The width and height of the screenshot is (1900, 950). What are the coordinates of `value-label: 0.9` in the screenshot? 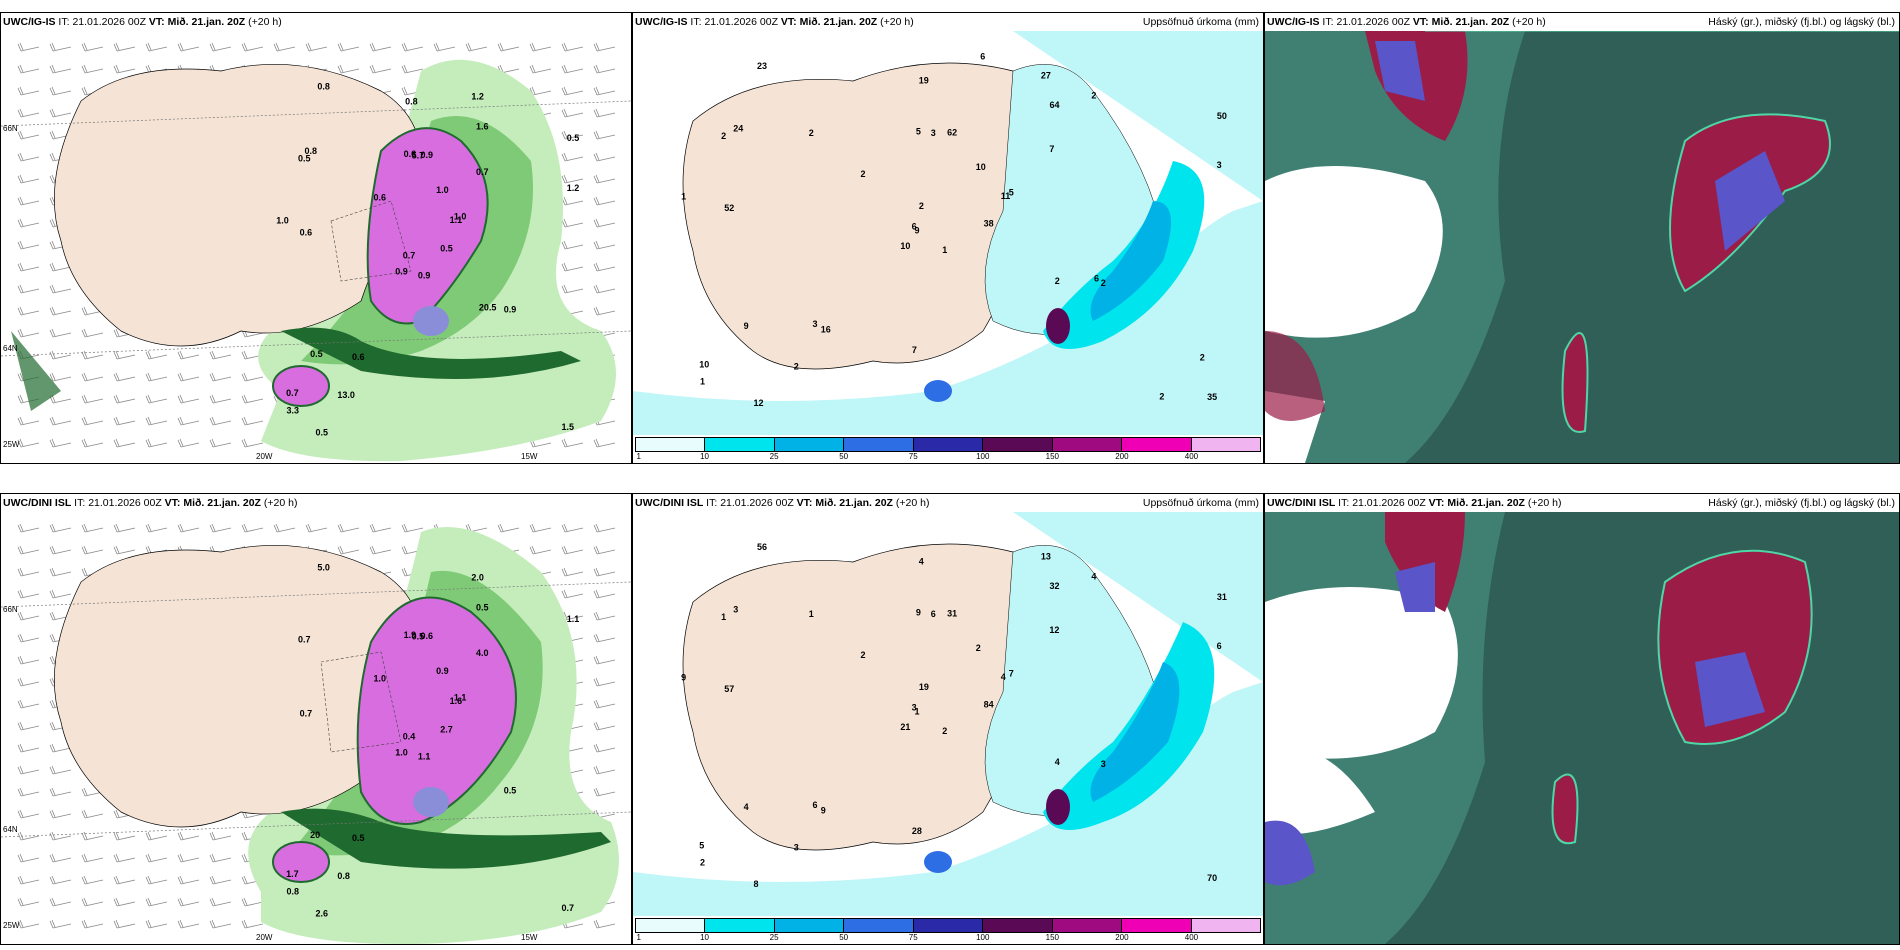 It's located at (510, 310).